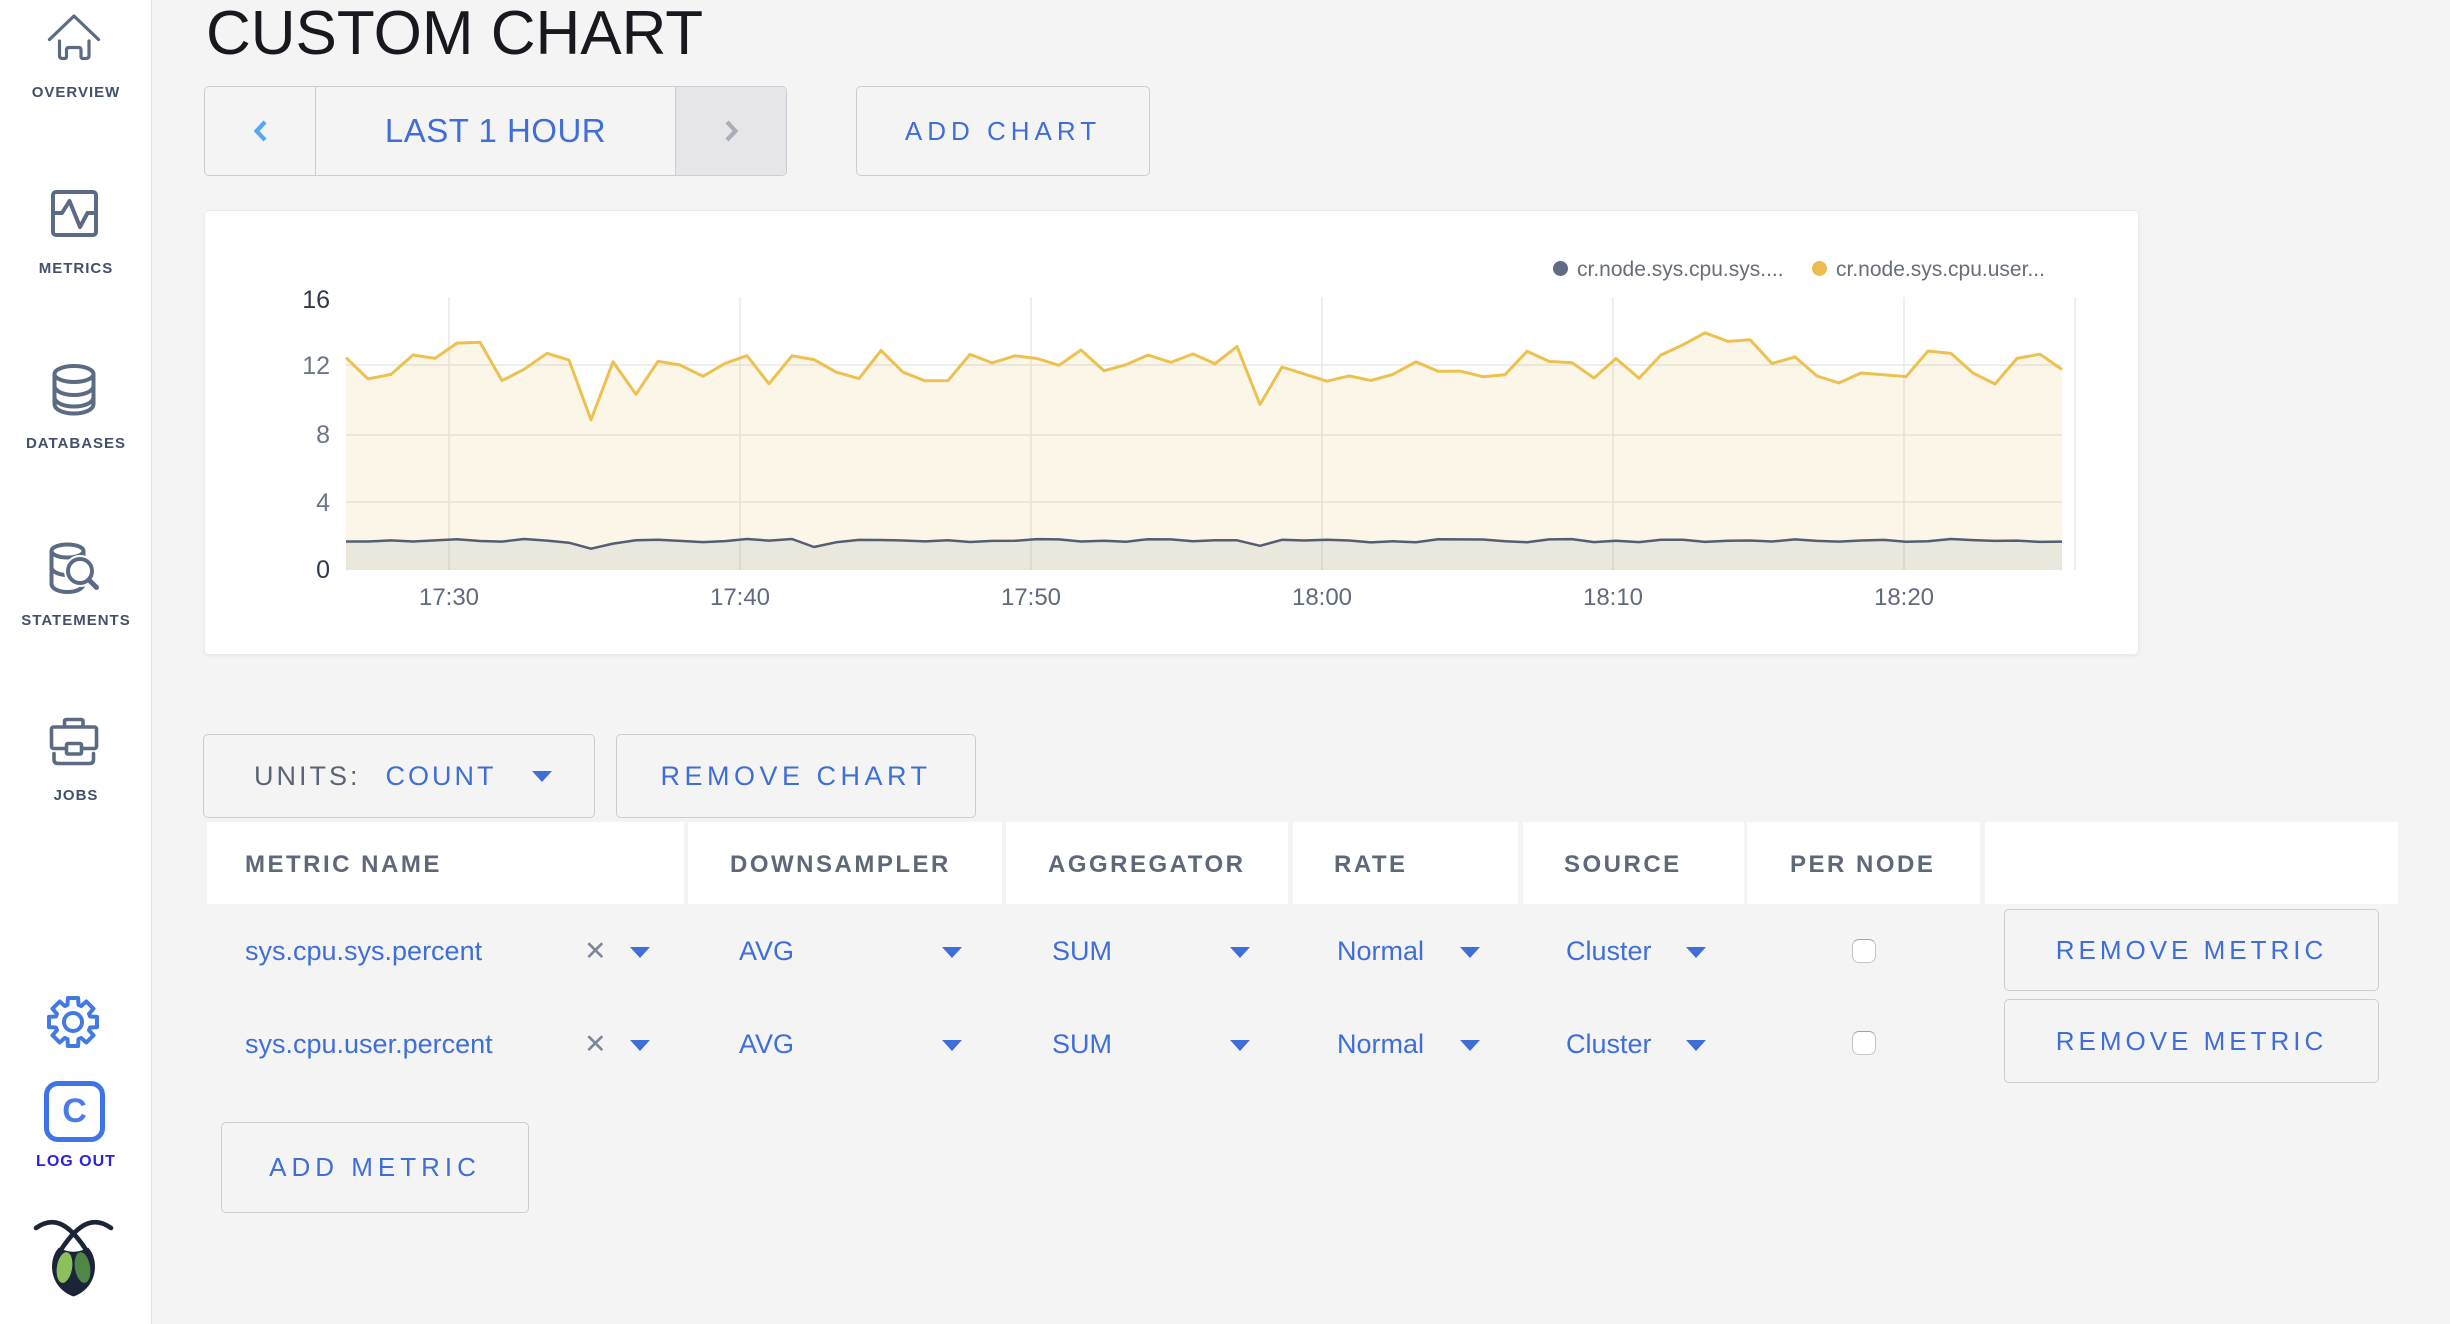 This screenshot has height=1324, width=2450. I want to click on svg-text: 18:20, so click(1904, 597).